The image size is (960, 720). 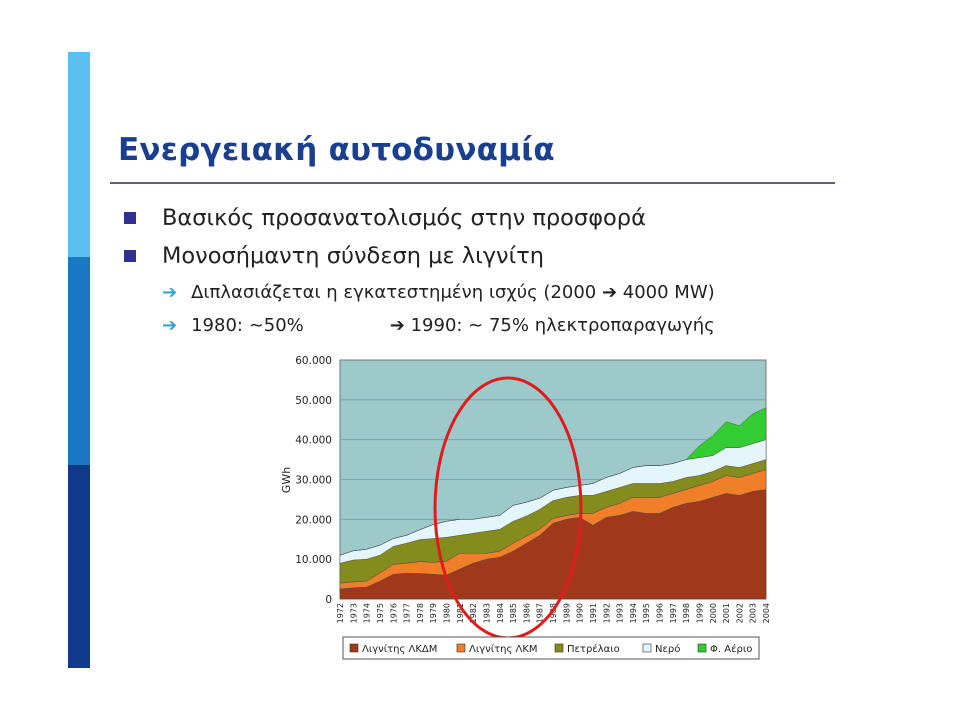 What do you see at coordinates (472, 183) in the screenshot?
I see `title-divider` at bounding box center [472, 183].